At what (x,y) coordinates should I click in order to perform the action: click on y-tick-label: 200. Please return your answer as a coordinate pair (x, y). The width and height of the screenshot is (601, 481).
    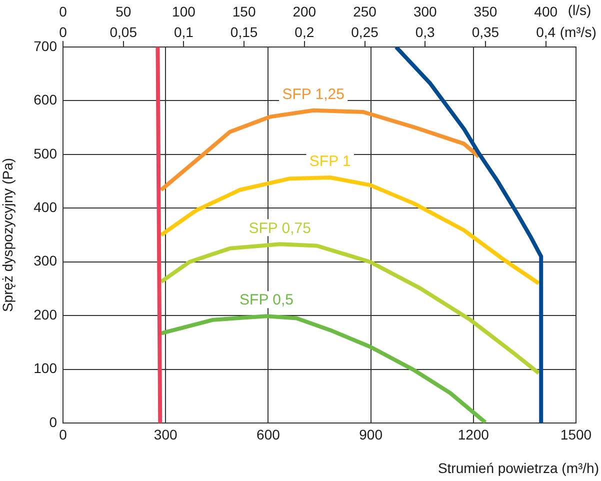
    Looking at the image, I should click on (46, 314).